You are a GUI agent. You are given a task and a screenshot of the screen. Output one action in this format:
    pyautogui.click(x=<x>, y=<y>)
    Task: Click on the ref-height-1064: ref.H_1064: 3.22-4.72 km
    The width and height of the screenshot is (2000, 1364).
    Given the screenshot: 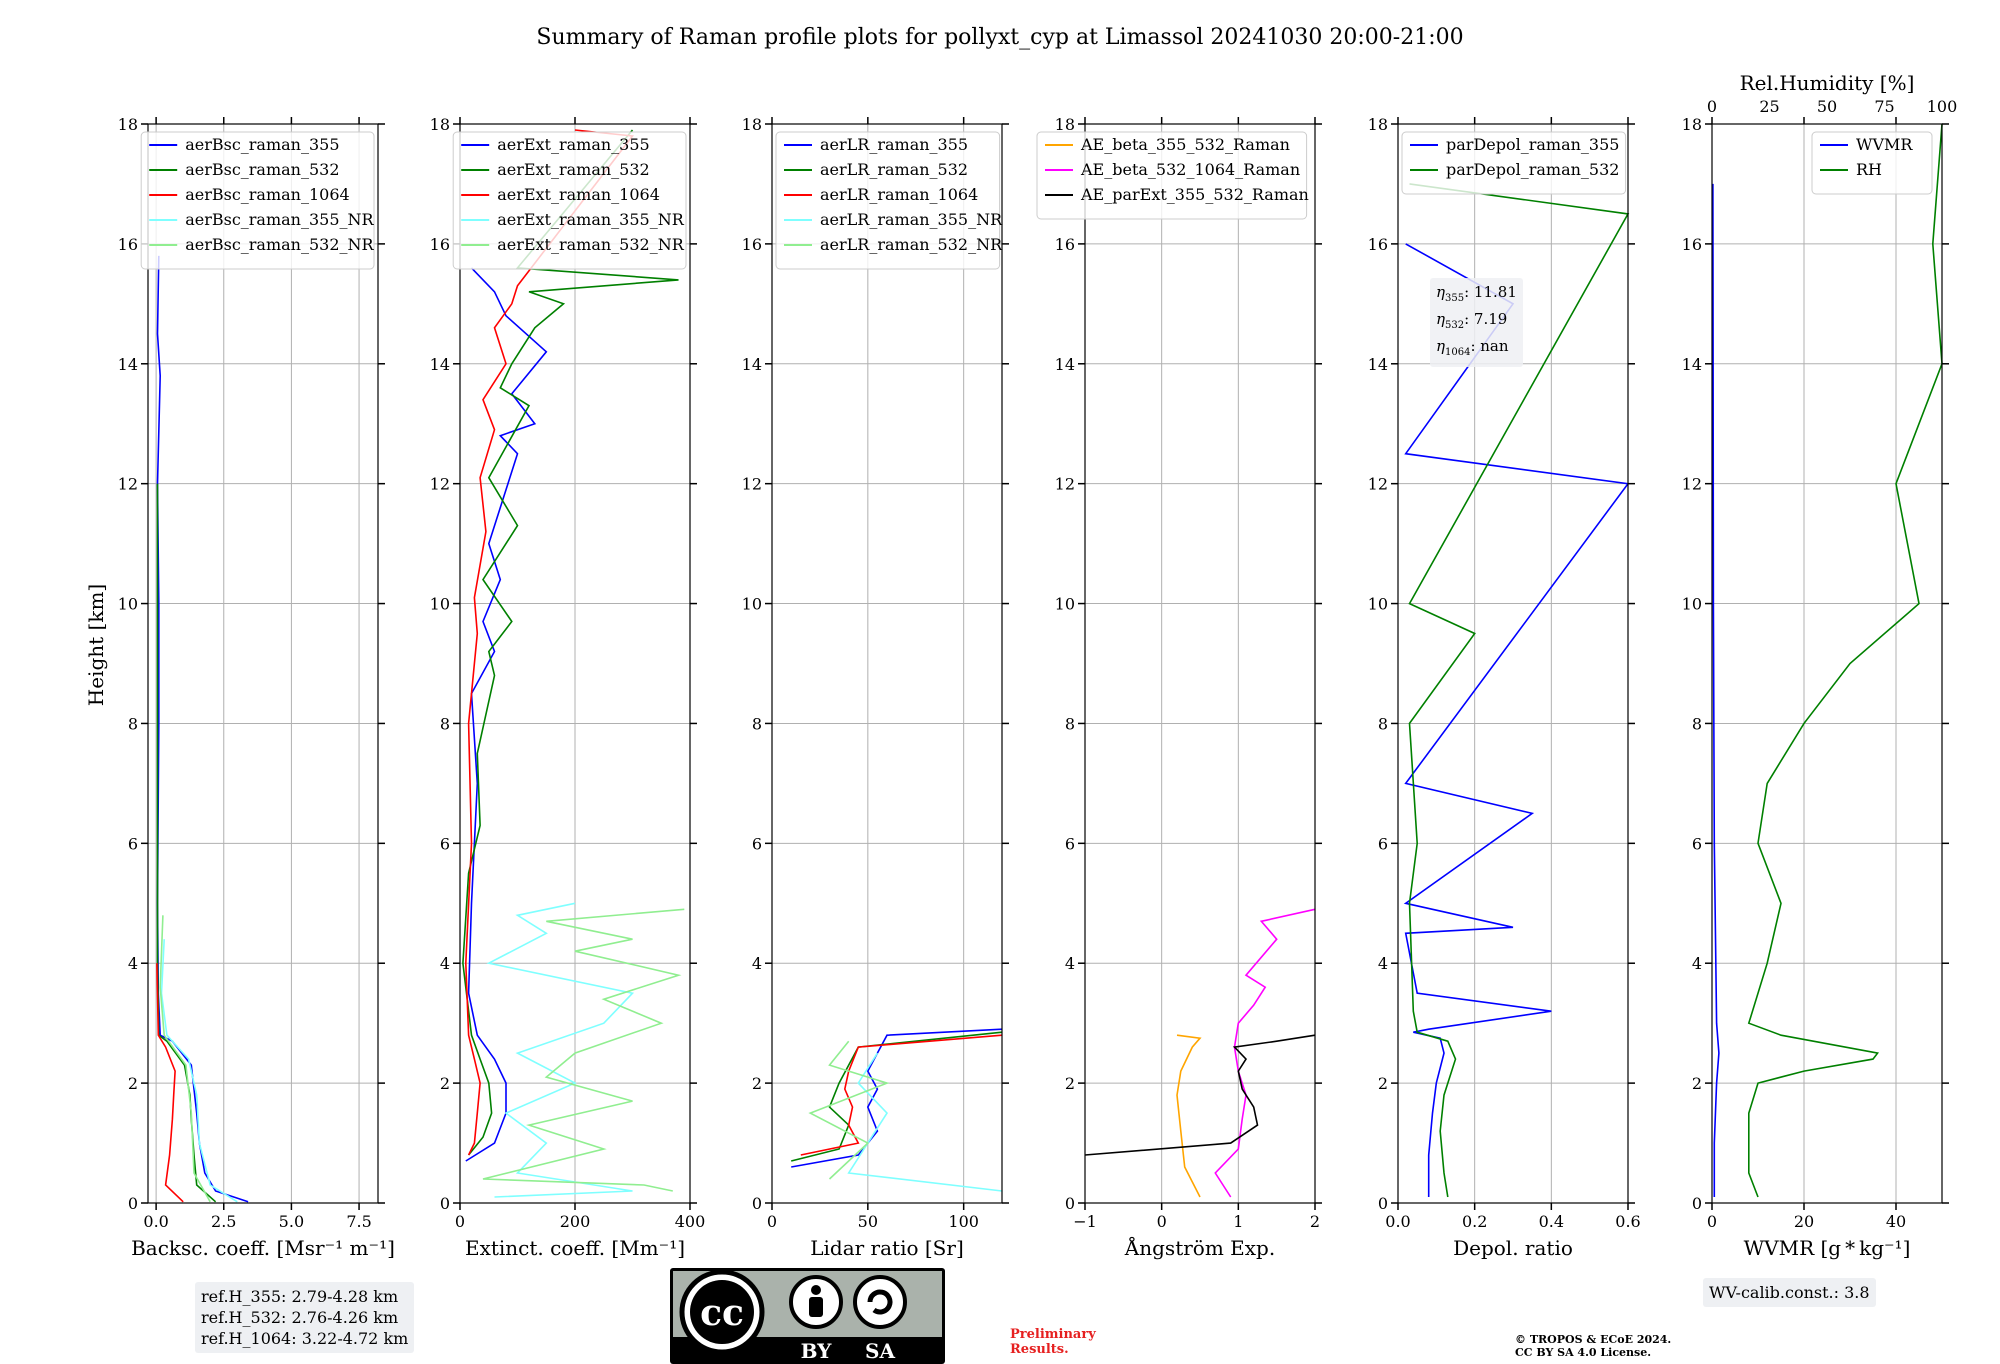 What is the action you would take?
    pyautogui.click(x=305, y=1338)
    